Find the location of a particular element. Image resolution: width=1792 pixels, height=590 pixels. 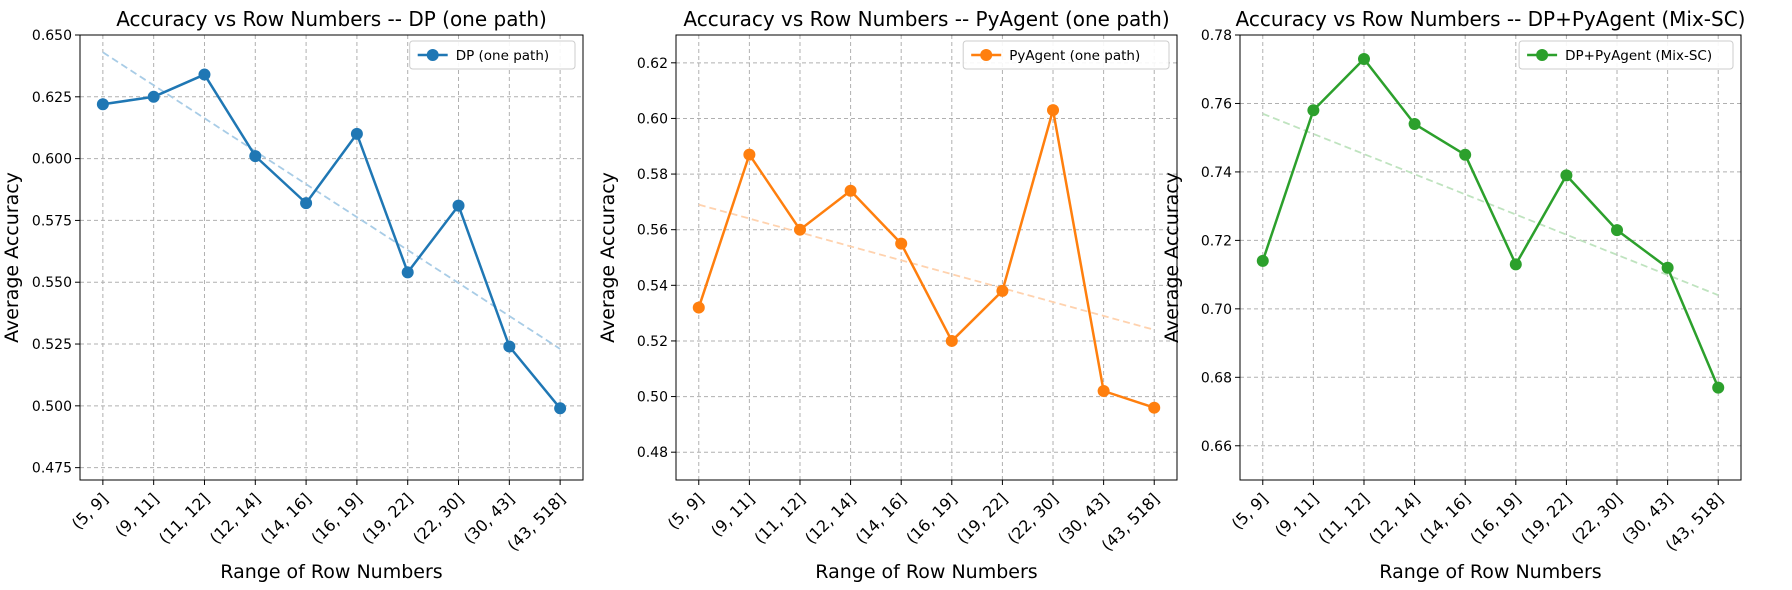

y-tick-label: 0.58 is located at coordinates (652, 175).